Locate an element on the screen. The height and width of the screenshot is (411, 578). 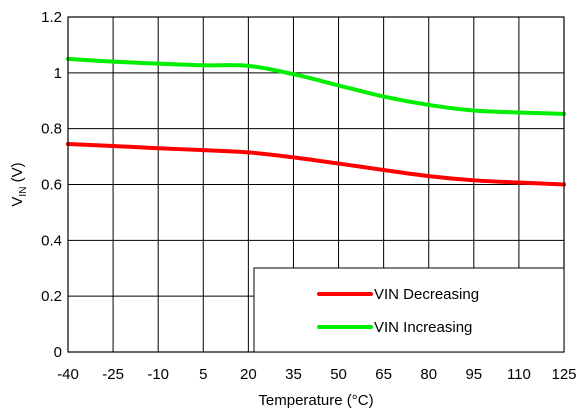
y-axis-title: VIN (V) is located at coordinates (19, 184).